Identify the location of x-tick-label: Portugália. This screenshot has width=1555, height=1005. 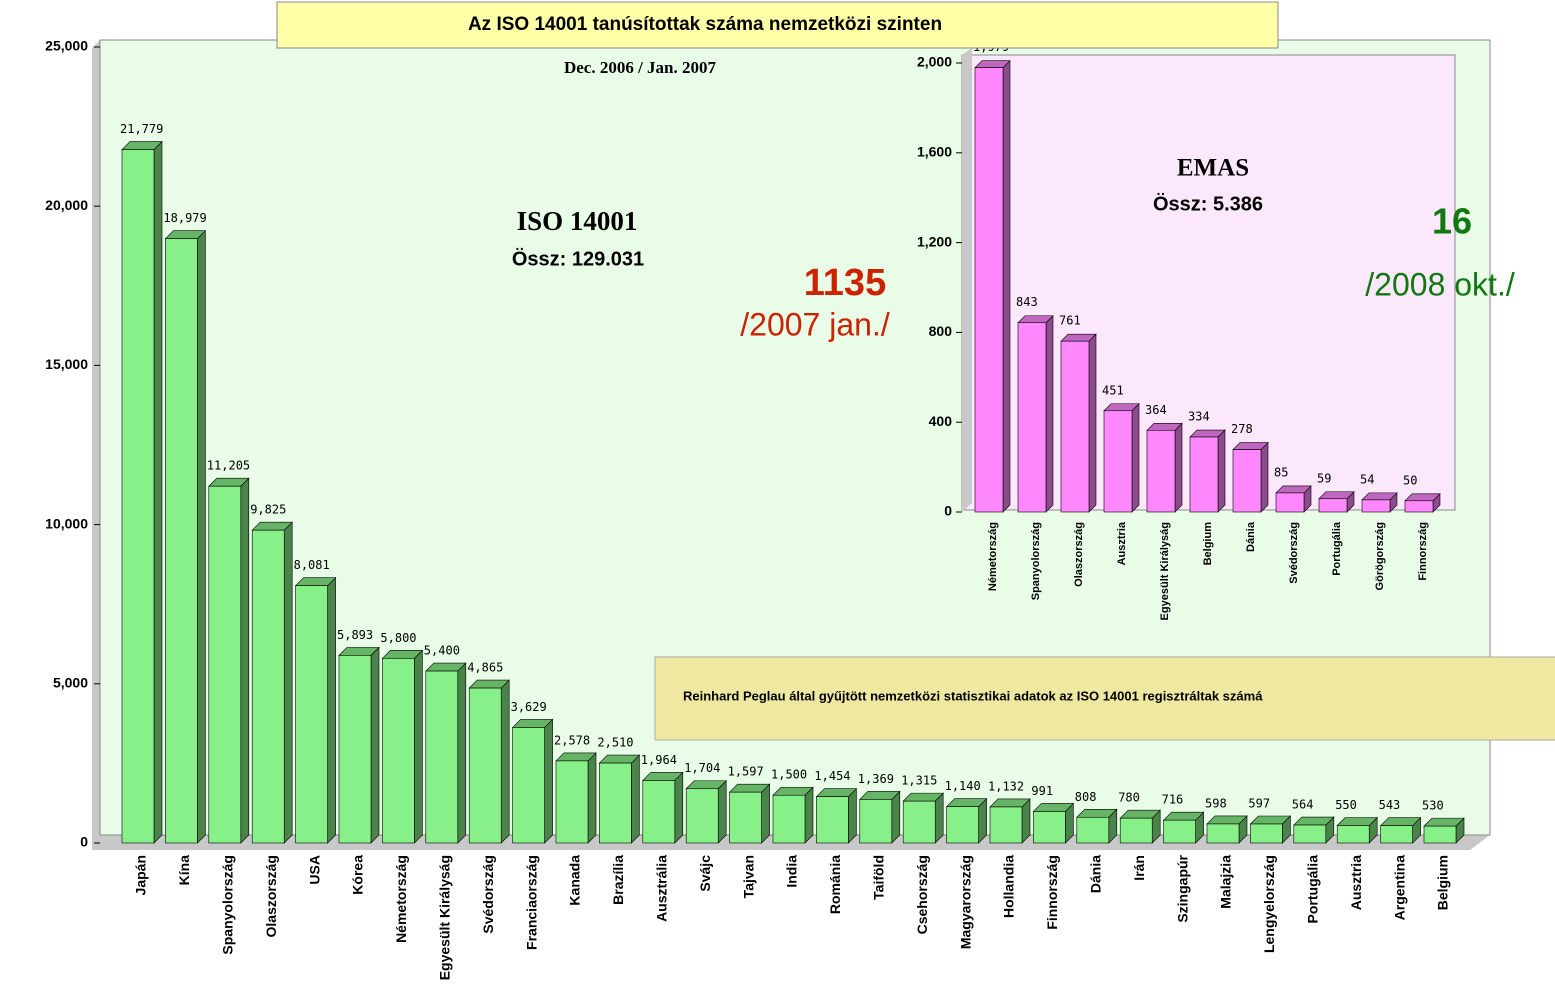
(1337, 548).